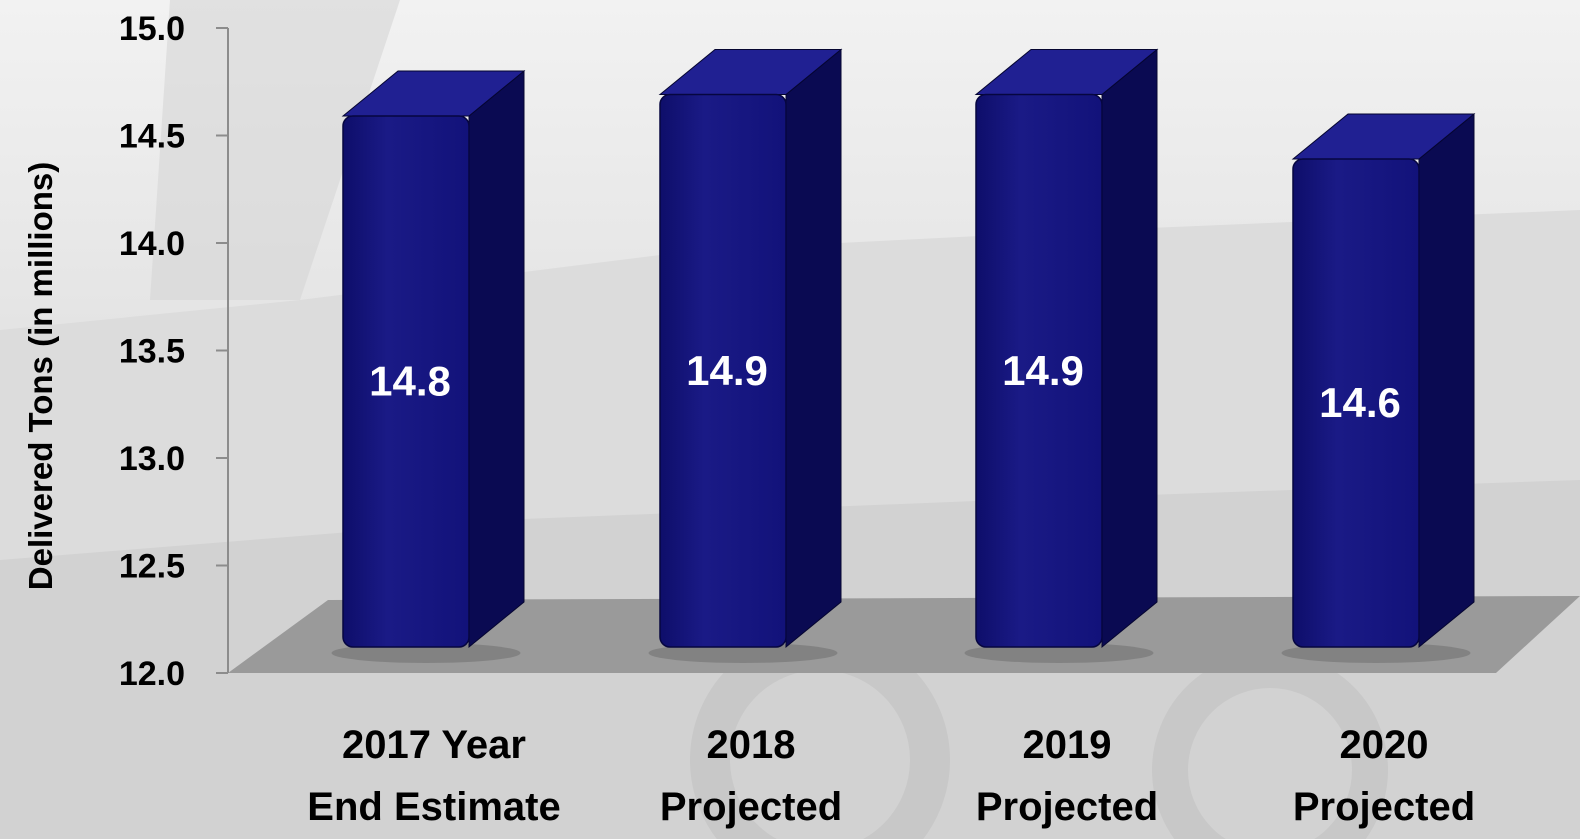 This screenshot has height=839, width=1580. Describe the element at coordinates (152, 29) in the screenshot. I see `y-tick-label: 15.0` at that location.